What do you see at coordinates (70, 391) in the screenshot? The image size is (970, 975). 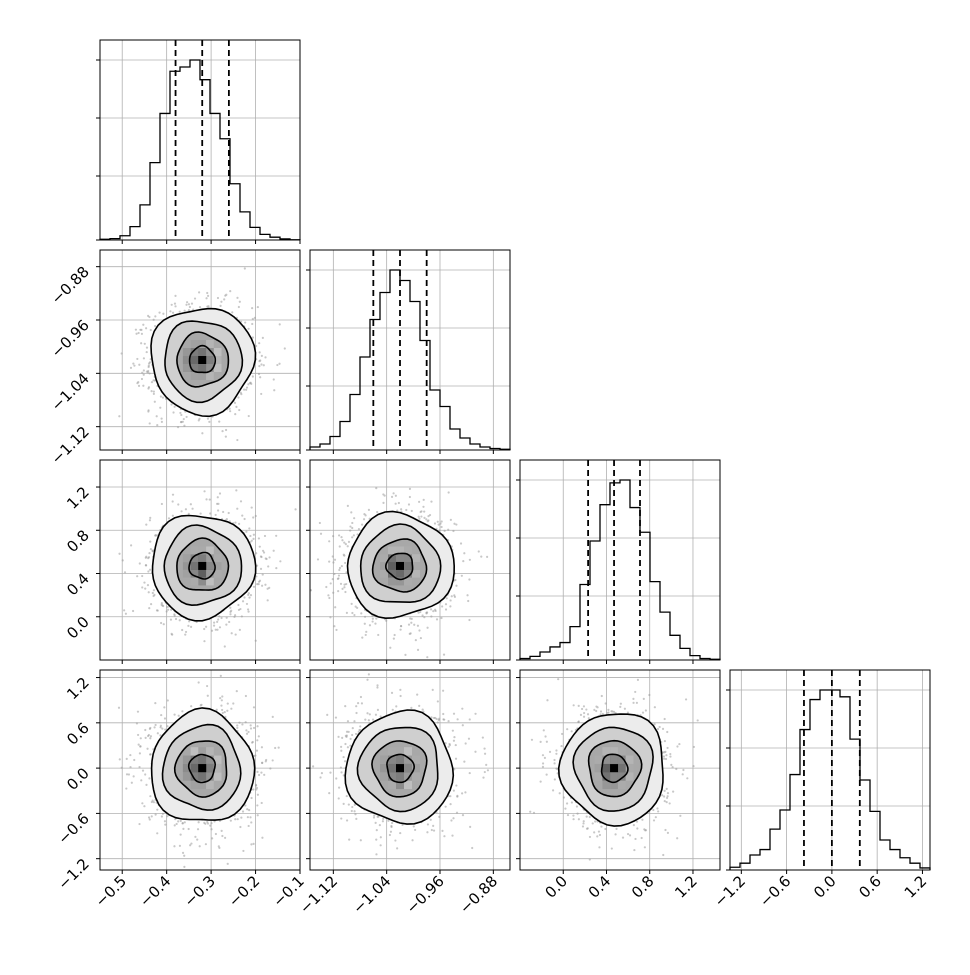 I see `ytick-label-param-1: −1.04` at bounding box center [70, 391].